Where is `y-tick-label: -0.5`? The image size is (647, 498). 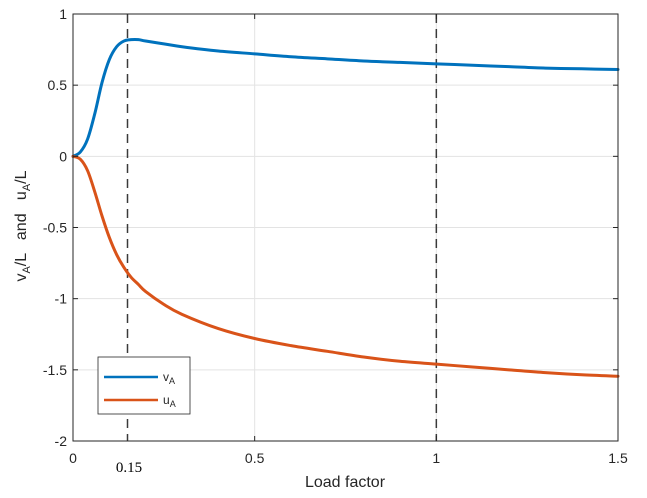
y-tick-label: -0.5 is located at coordinates (55, 228).